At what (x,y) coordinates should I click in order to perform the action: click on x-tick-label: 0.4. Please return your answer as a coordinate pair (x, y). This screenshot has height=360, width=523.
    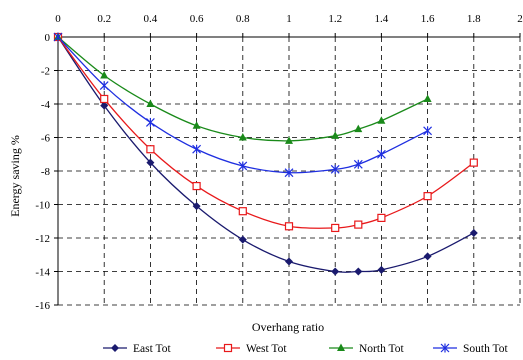
    Looking at the image, I should click on (151, 19).